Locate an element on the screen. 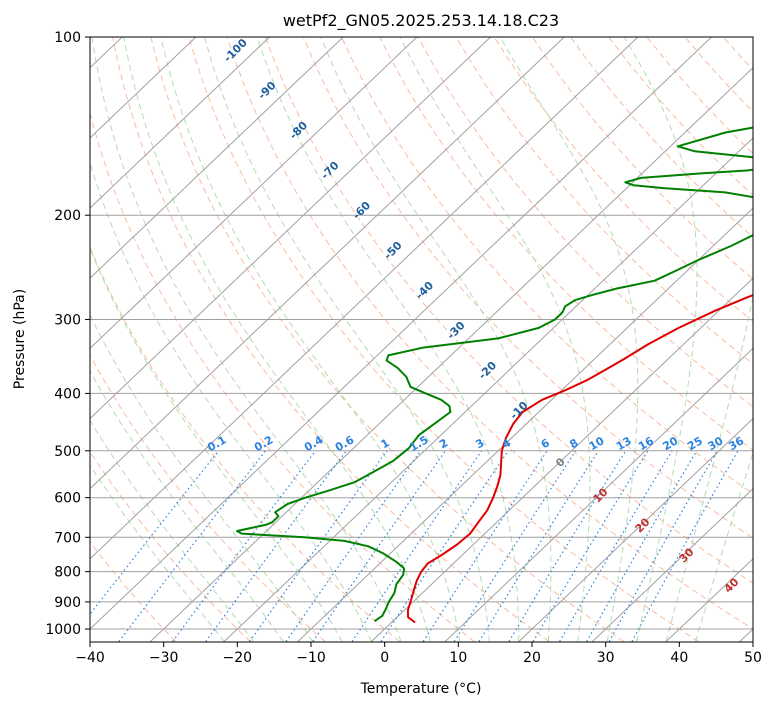  x-tick-label: 30 is located at coordinates (606, 658).